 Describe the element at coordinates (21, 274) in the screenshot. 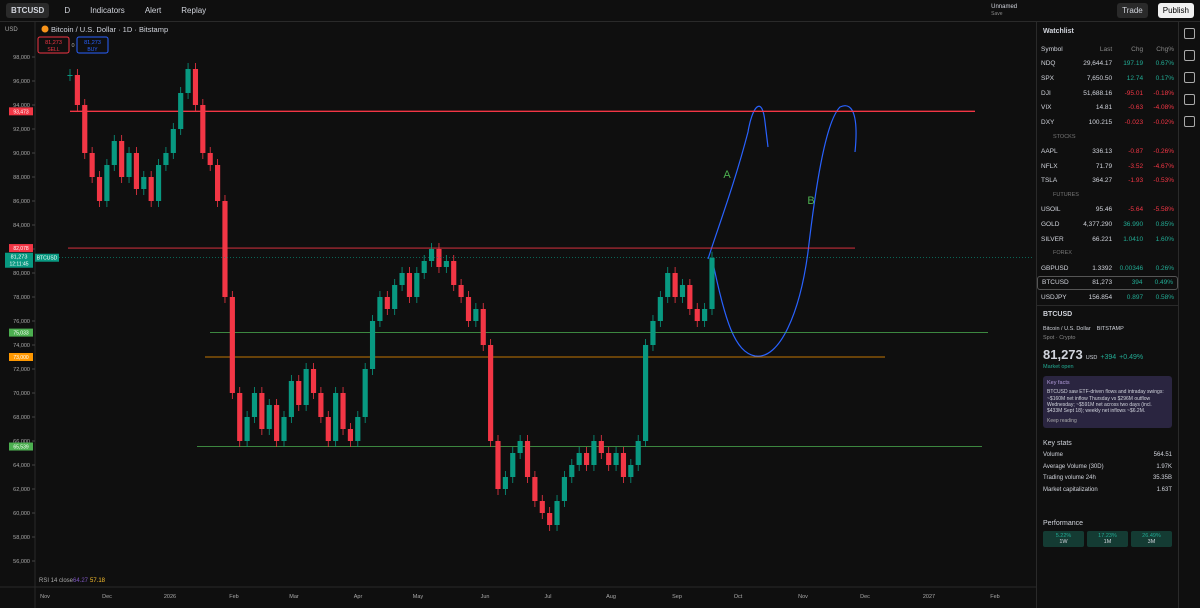

I see `y-tick-label: 80,000` at that location.